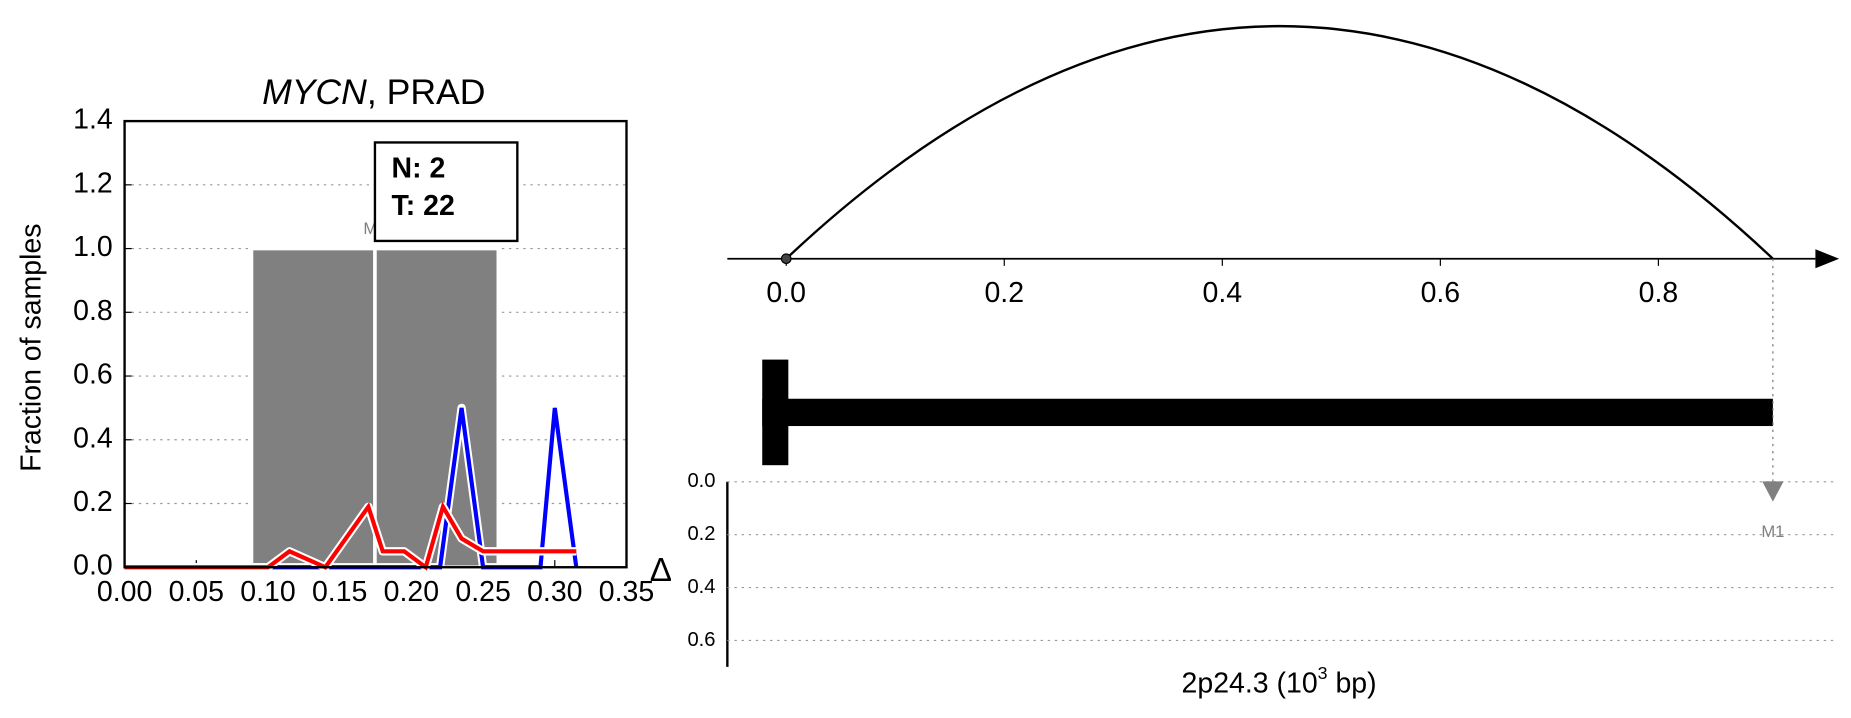 The height and width of the screenshot is (718, 1851). I want to click on chart-title: MYCN, PRAD, so click(373, 92).